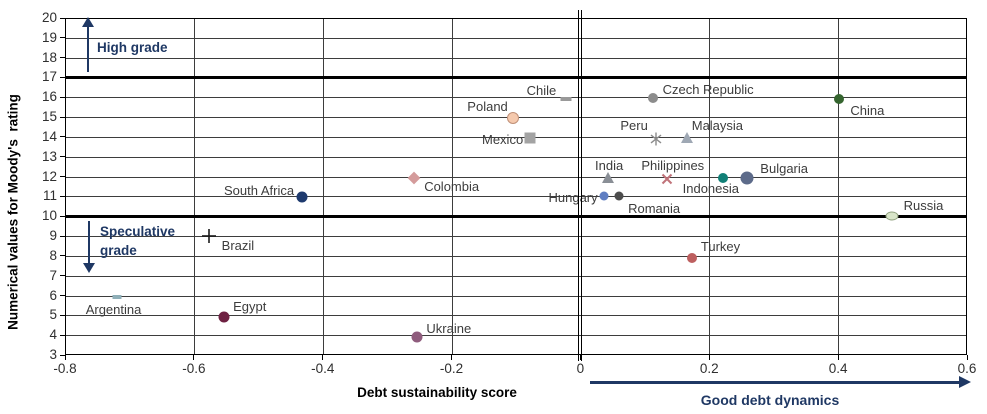 Image resolution: width=987 pixels, height=414 pixels. Describe the element at coordinates (302, 197) in the screenshot. I see `marker-south-africa` at that location.